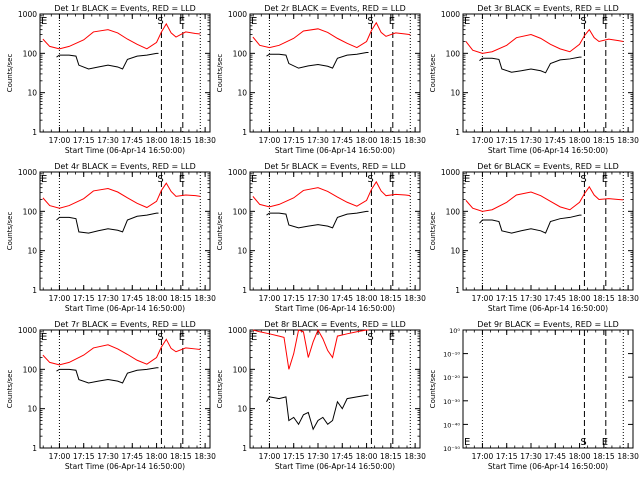  Describe the element at coordinates (548, 166) in the screenshot. I see `chart-title: Det 6r BLACK = Events, RED = LLD` at that location.